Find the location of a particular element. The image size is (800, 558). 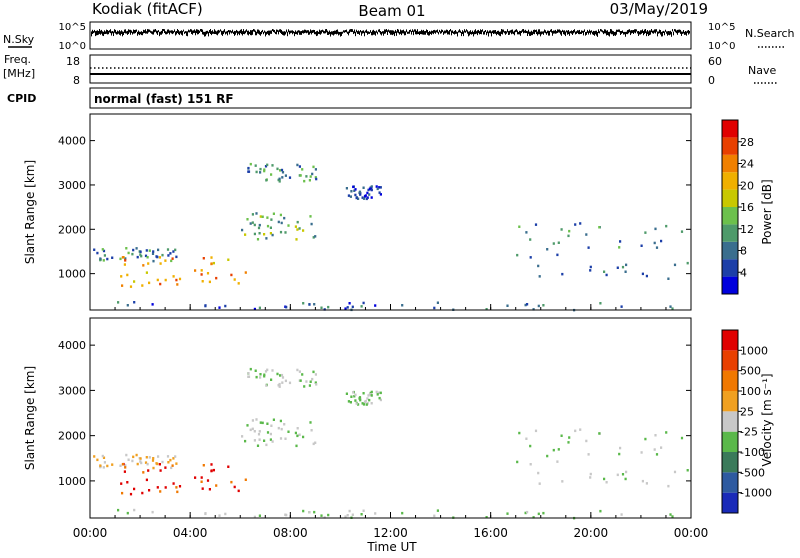

velocity-ylabel: Slant Range [km] is located at coordinates (30, 418).